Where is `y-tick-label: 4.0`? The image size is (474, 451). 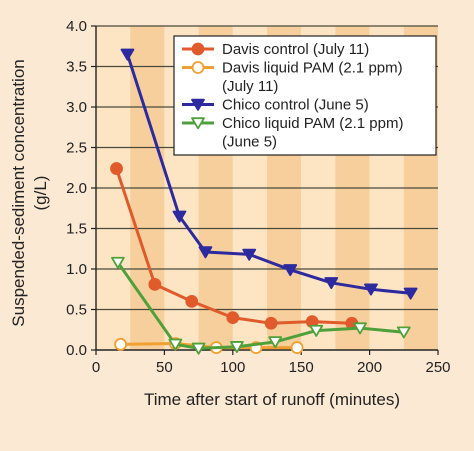
y-tick-label: 4.0 is located at coordinates (76, 26).